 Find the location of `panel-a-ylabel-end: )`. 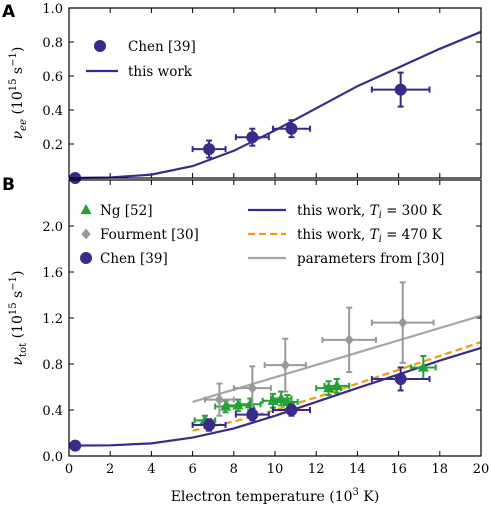

panel-a-ylabel-end: ) is located at coordinates (18, 49).